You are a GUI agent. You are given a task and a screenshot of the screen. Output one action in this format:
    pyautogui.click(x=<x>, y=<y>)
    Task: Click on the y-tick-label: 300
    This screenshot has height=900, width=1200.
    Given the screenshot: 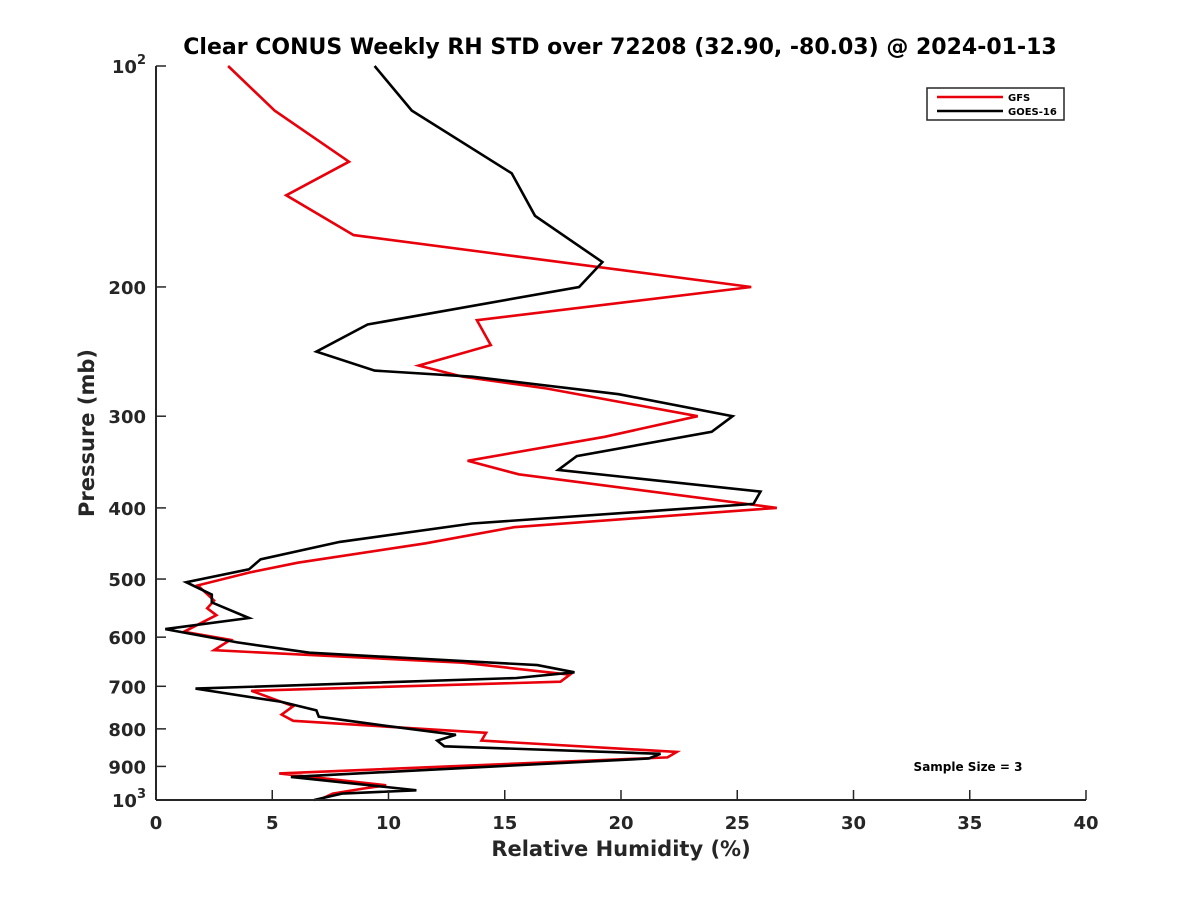 What is the action you would take?
    pyautogui.click(x=127, y=417)
    